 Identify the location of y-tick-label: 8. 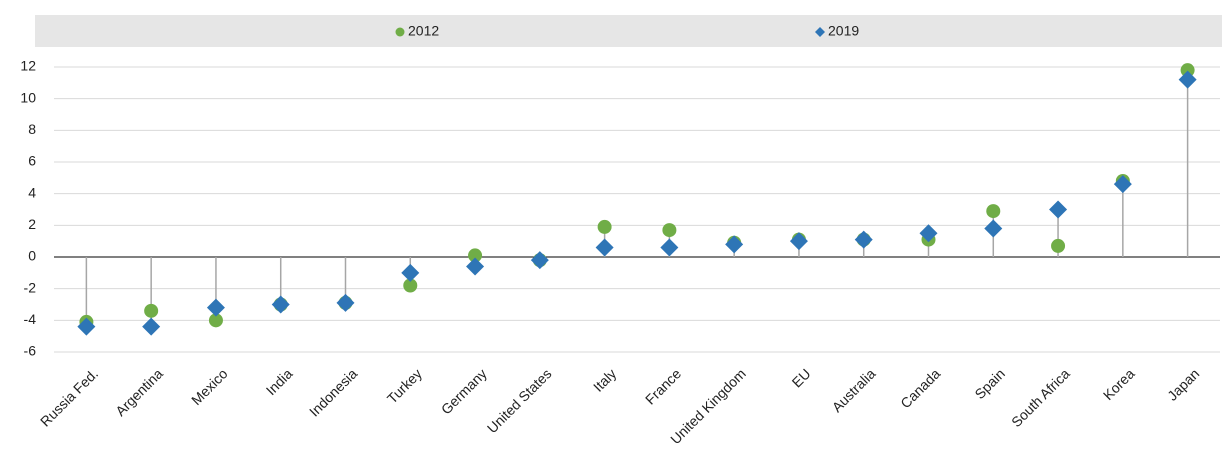
(32, 129).